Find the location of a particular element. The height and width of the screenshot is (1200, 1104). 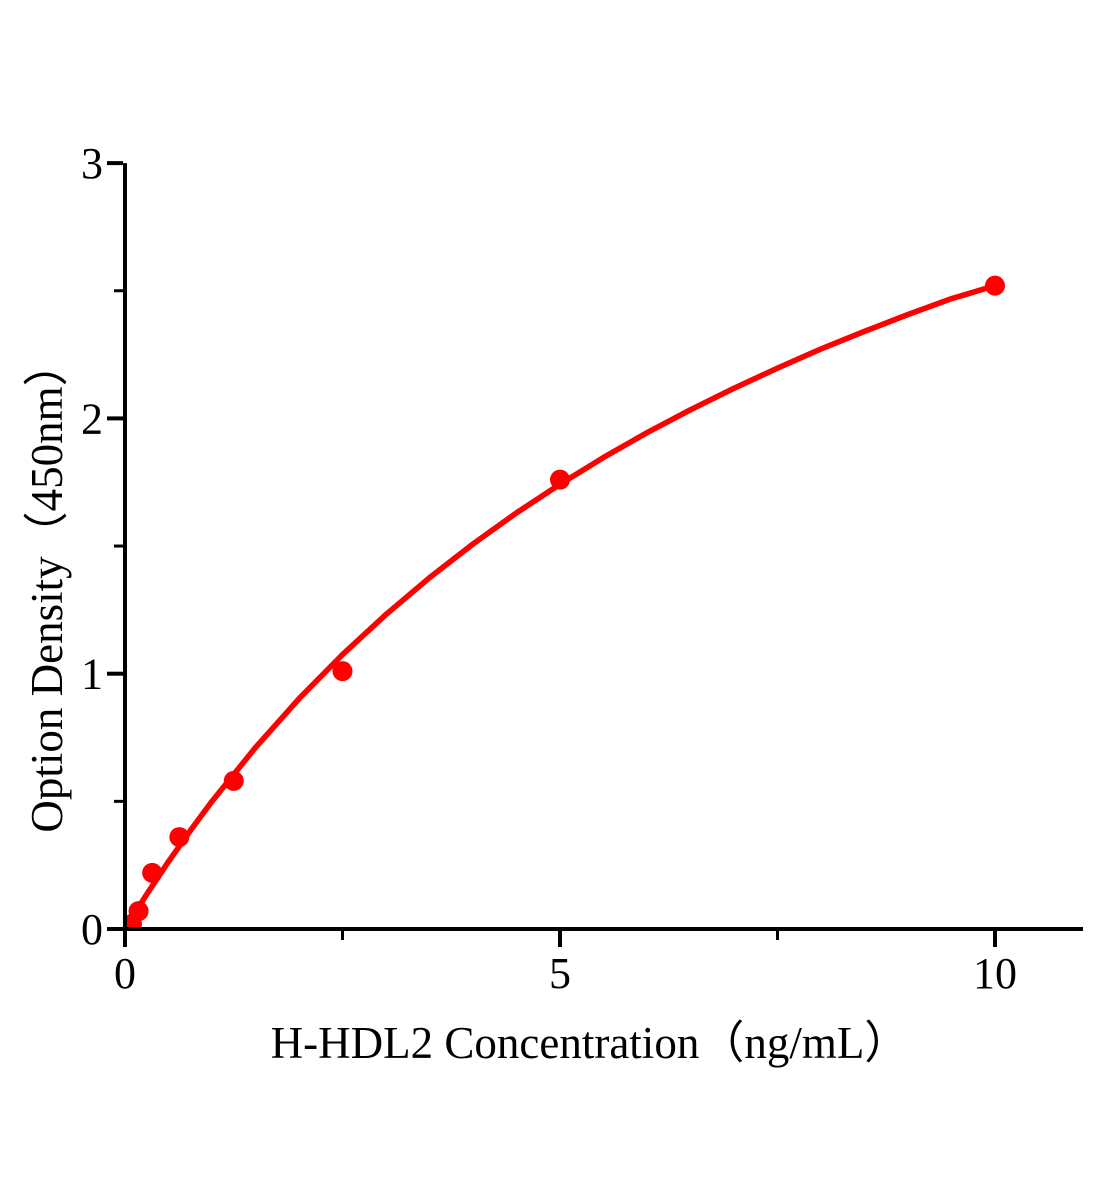

y-axis-title: Option Density（450nm） is located at coordinates (47, 586).